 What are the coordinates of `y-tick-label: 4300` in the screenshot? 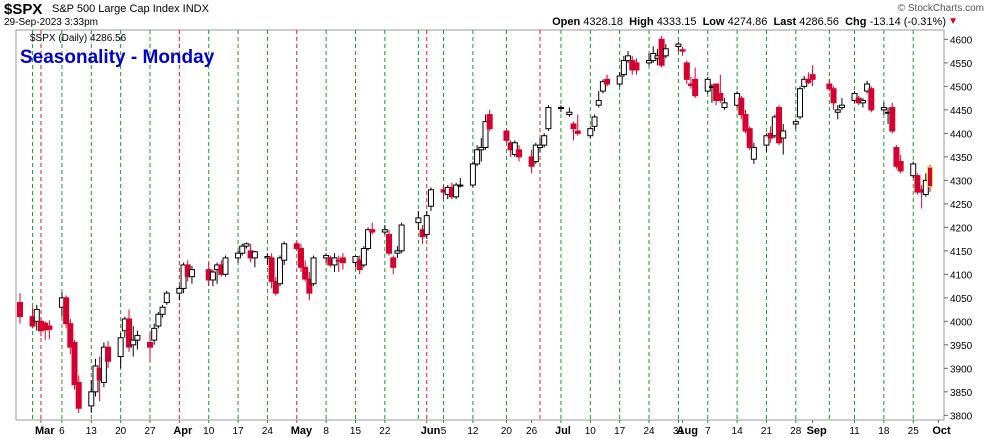 It's located at (961, 181).